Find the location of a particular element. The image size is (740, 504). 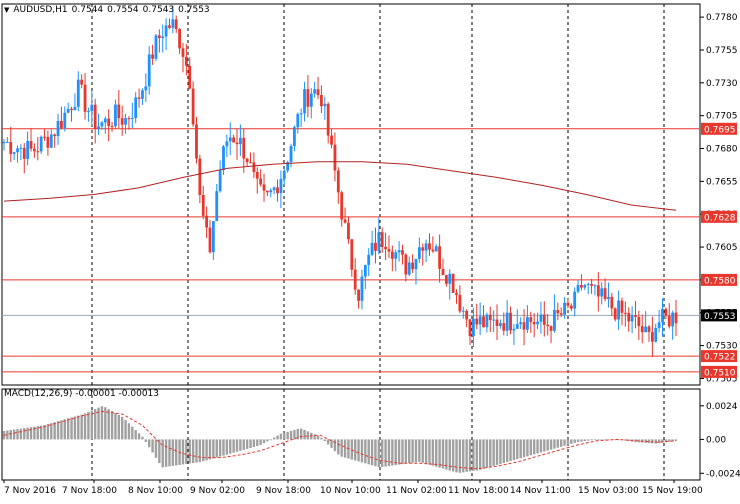

macd-signal-line is located at coordinates (340, 440).